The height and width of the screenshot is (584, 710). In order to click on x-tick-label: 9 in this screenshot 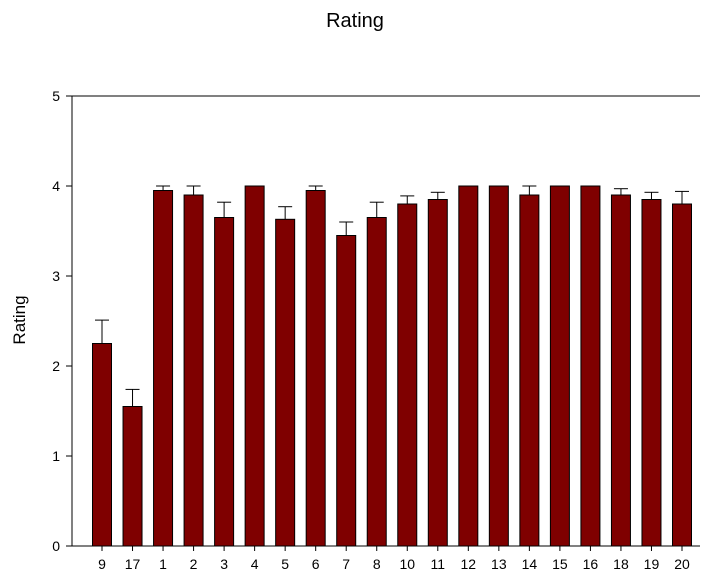, I will do `click(102, 564)`.